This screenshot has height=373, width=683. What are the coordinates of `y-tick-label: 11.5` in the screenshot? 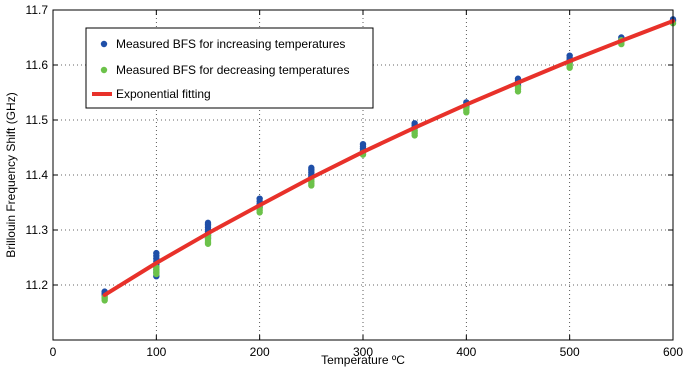 It's located at (37, 120).